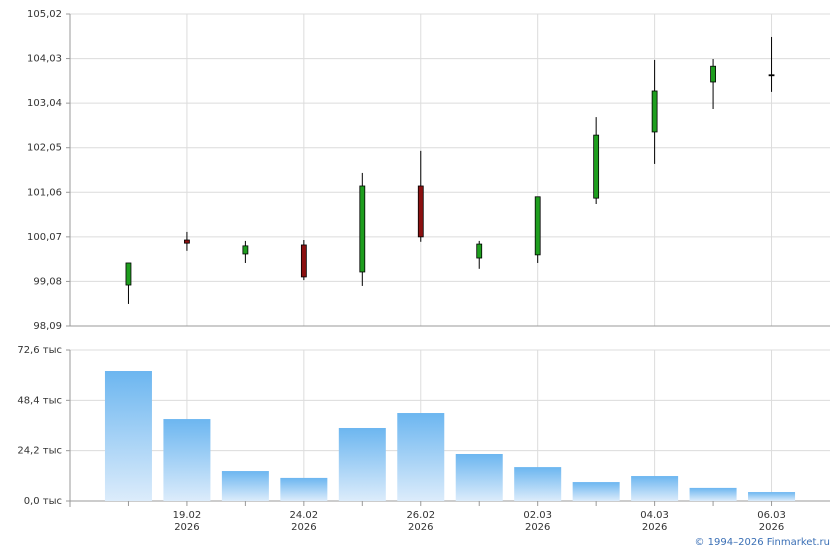  I want to click on y-tick-label: 48,4 тыс, so click(39, 400).